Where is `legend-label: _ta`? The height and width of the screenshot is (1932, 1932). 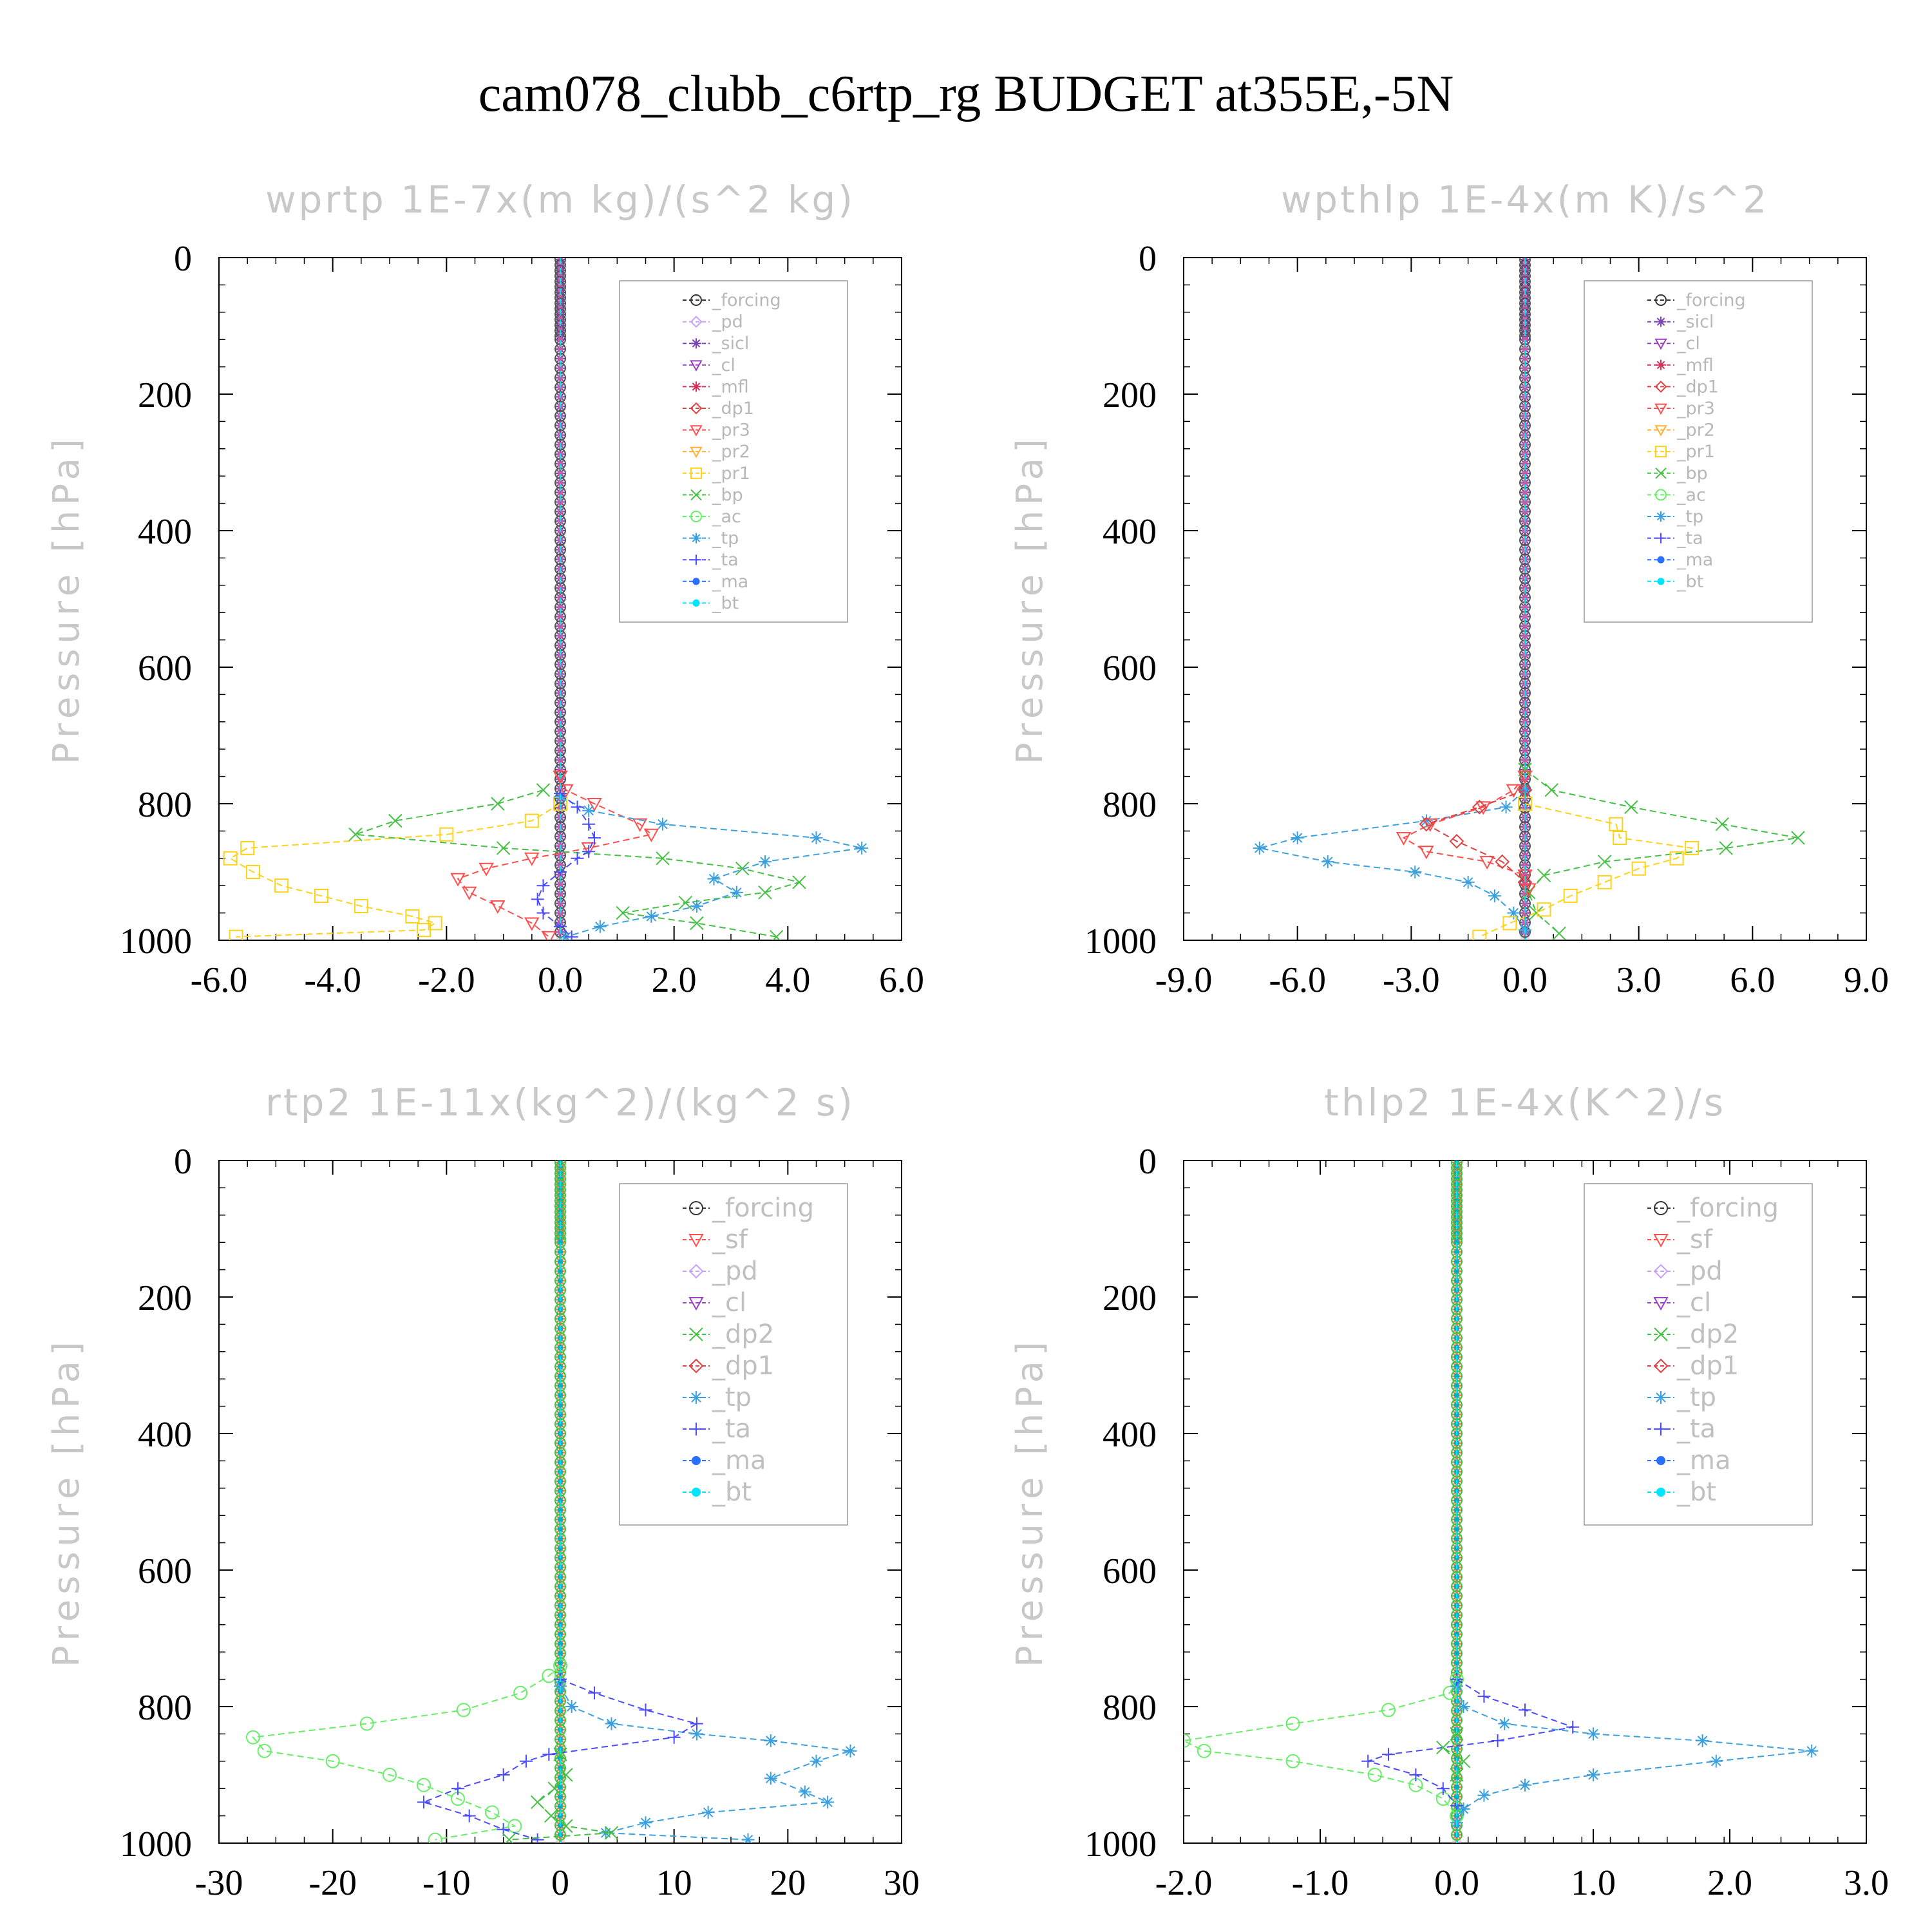 legend-label: _ta is located at coordinates (731, 1429).